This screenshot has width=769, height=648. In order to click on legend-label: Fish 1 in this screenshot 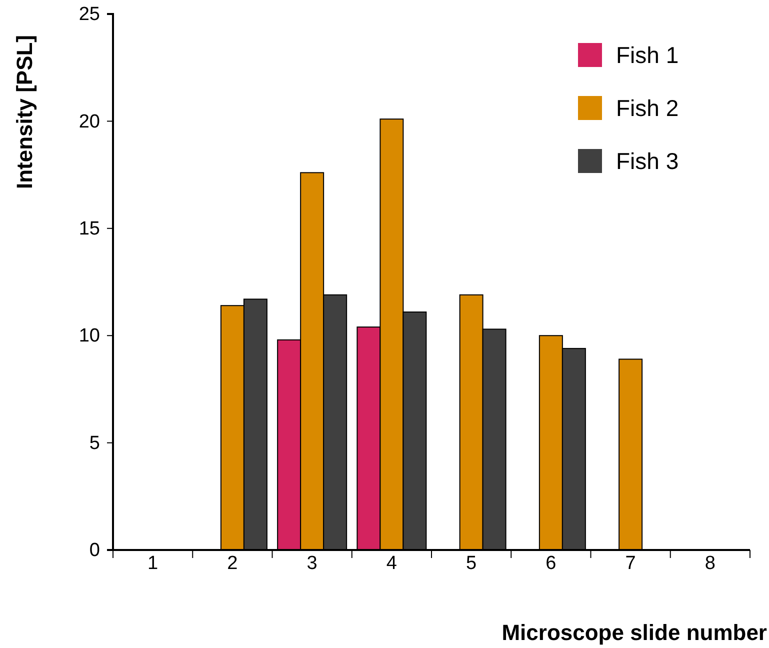, I will do `click(647, 55)`.